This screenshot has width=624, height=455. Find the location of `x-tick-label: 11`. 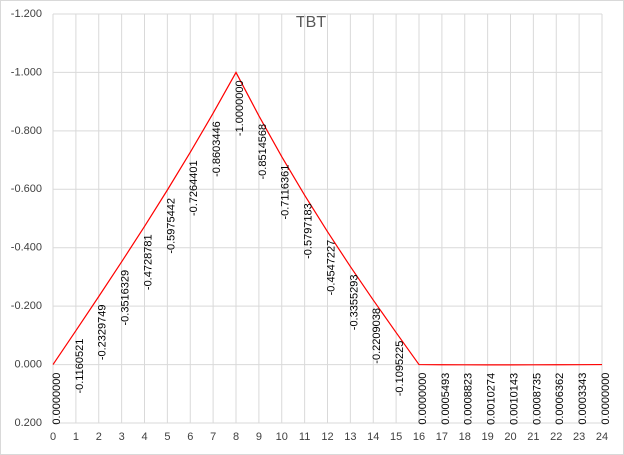

x-tick-label: 11 is located at coordinates (304, 437).